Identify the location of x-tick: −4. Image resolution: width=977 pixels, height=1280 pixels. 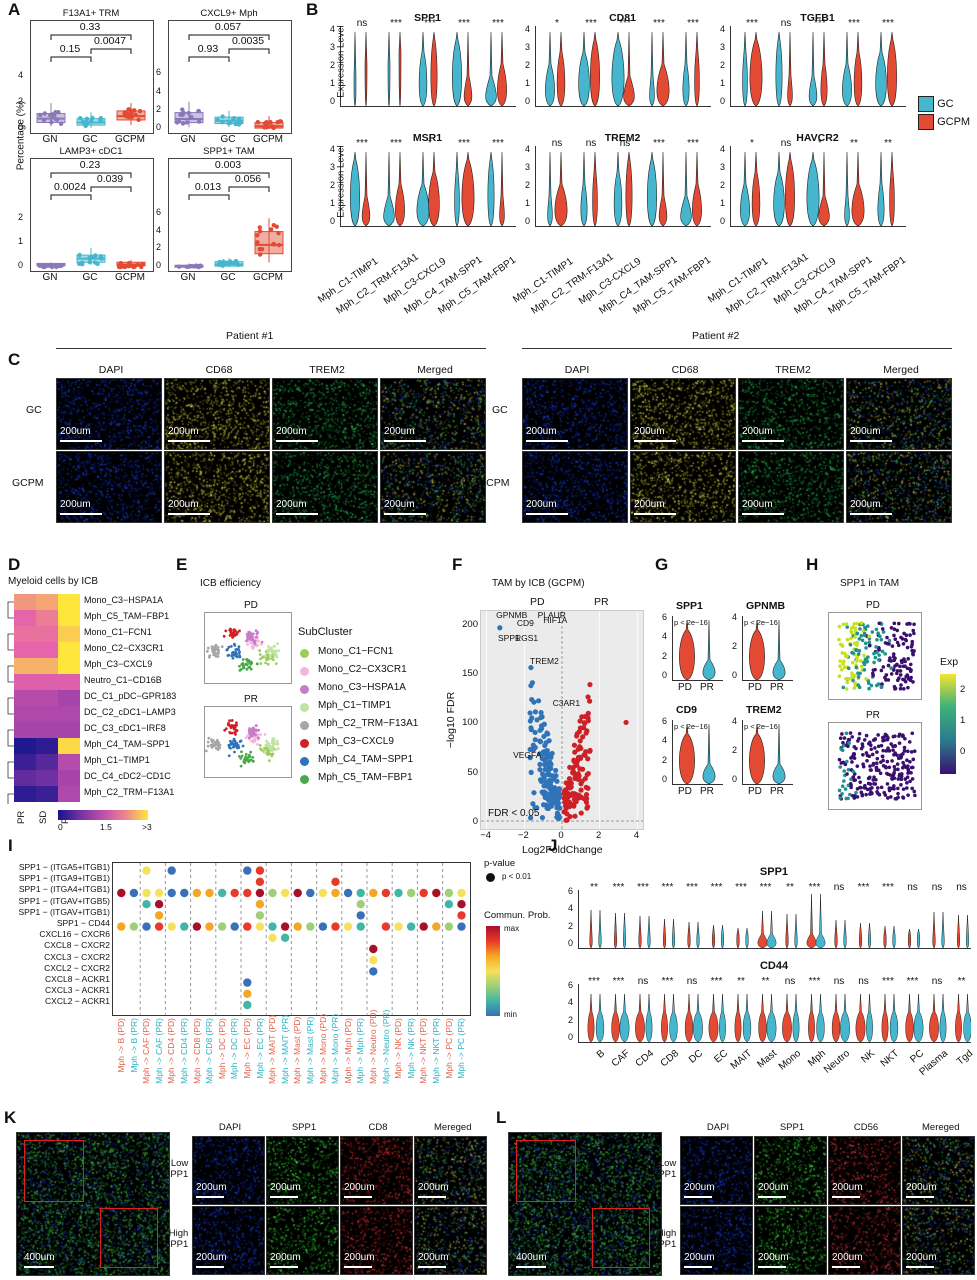
(486, 835).